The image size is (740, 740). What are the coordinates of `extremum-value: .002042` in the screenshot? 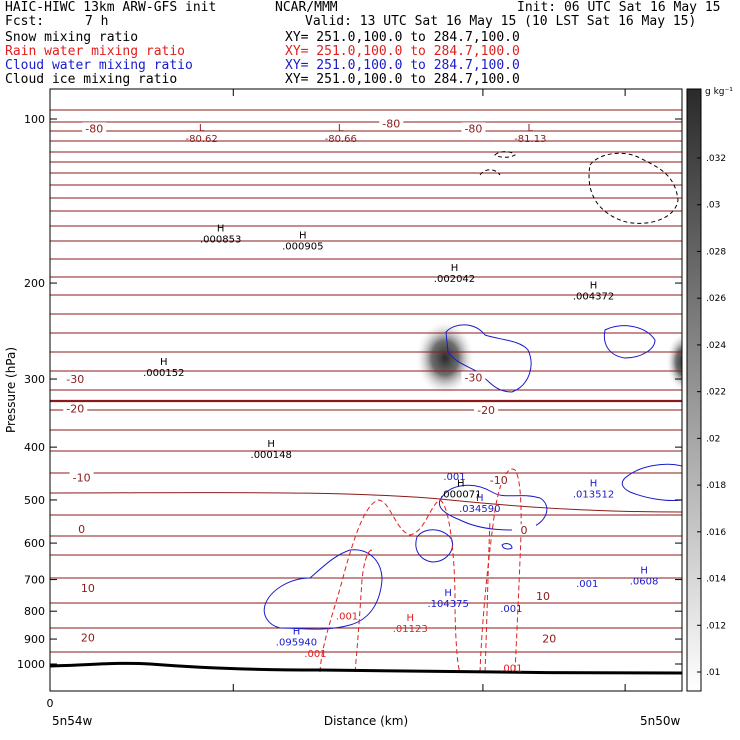 It's located at (454, 279).